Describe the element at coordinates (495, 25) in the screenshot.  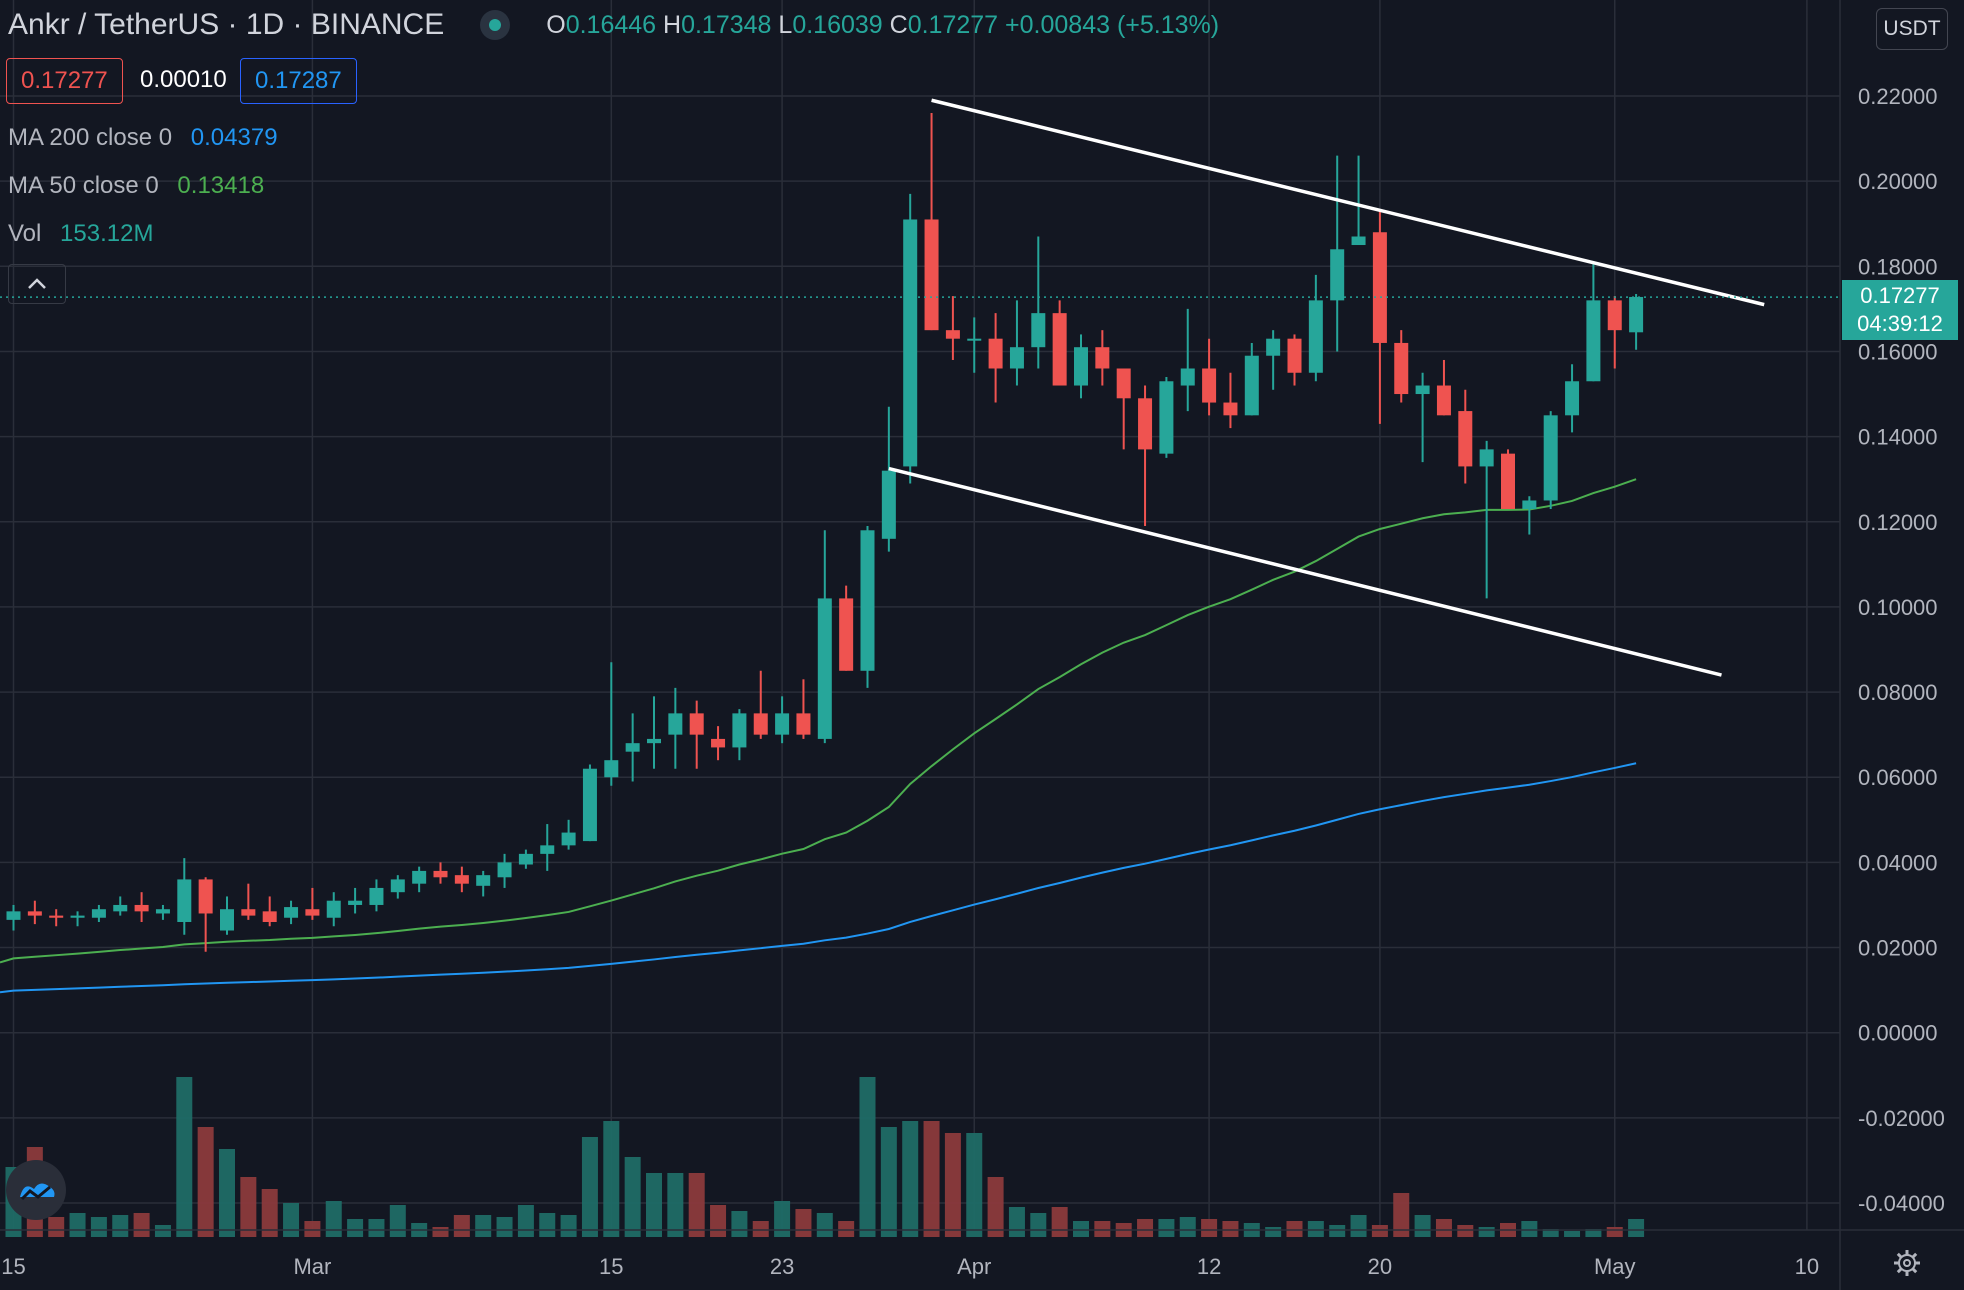
I see `market-status-icon` at that location.